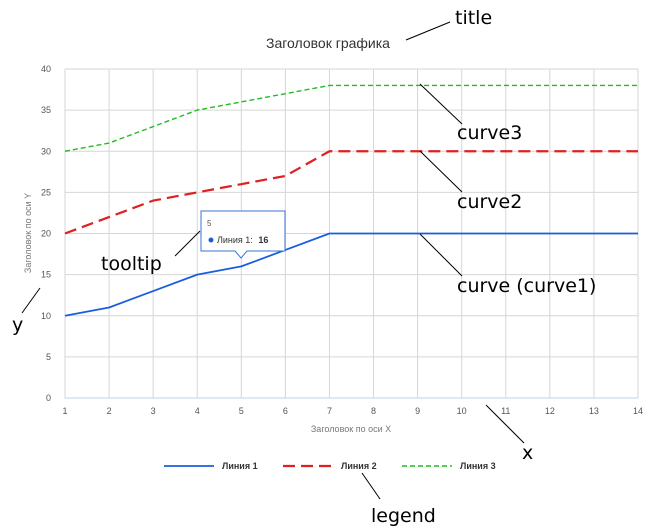 This screenshot has height=530, width=664. I want to click on y-tick-label: 0, so click(48, 398).